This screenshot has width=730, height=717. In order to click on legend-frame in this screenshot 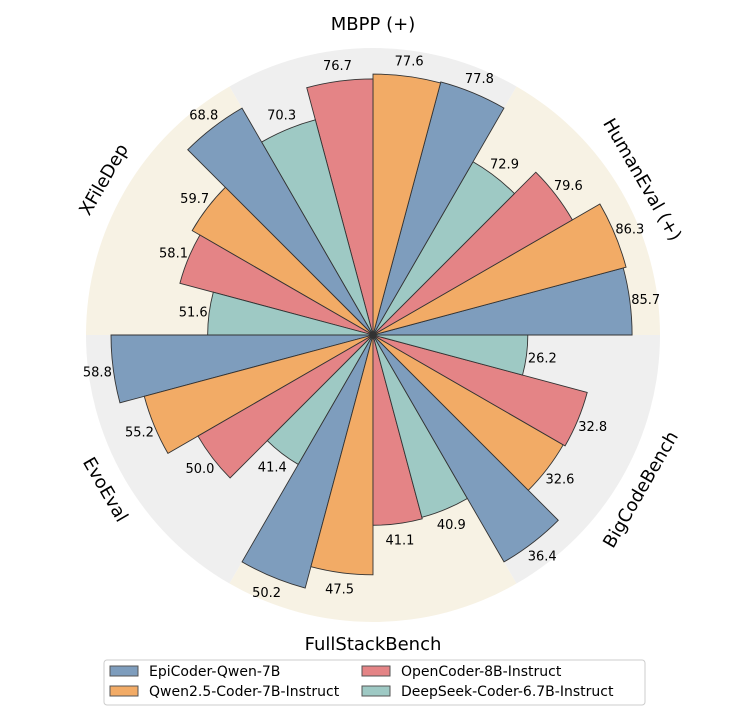, I will do `click(374, 682)`.